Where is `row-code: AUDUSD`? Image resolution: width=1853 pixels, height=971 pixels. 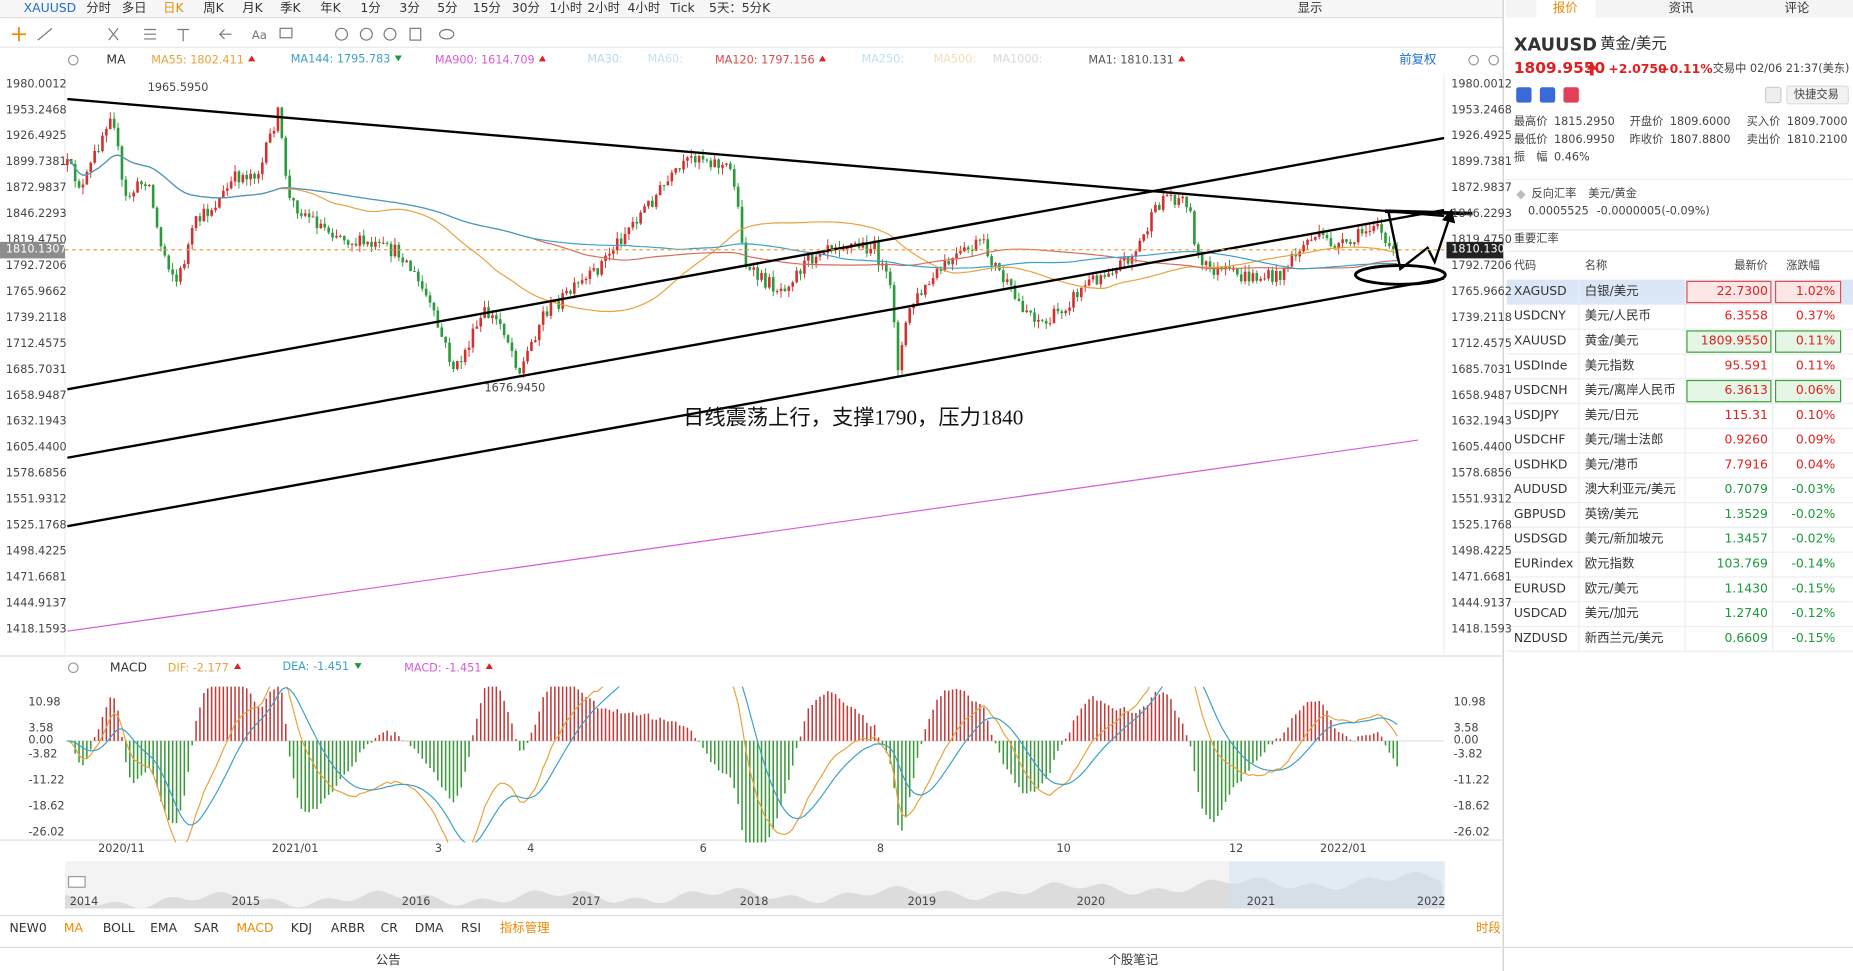 row-code: AUDUSD is located at coordinates (1540, 489).